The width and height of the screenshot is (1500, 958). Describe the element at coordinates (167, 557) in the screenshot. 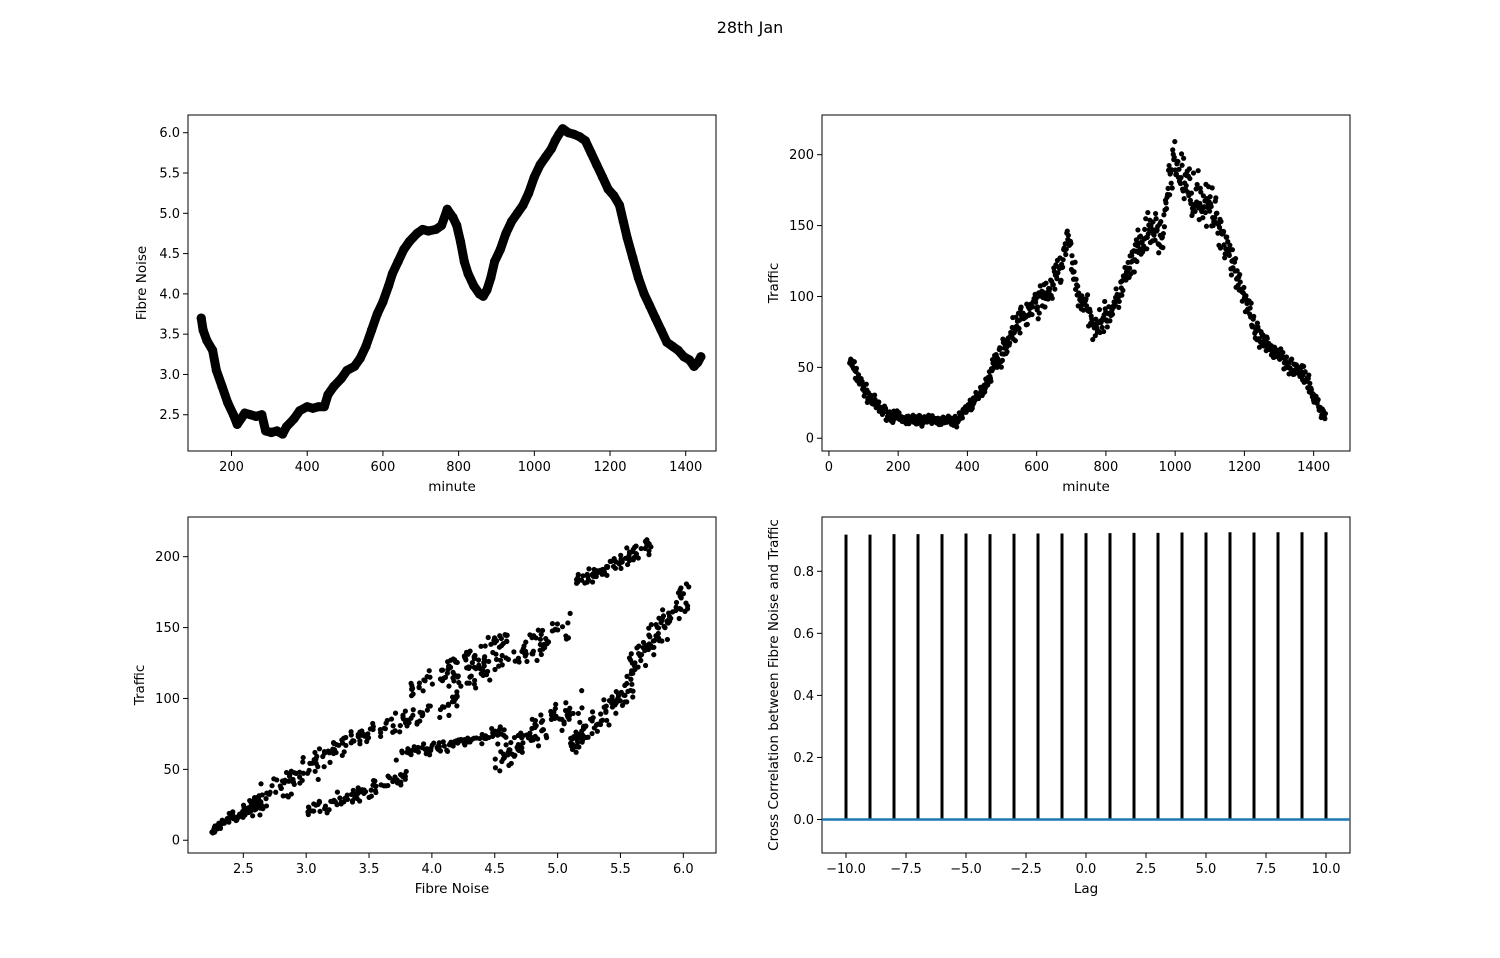

I see `y-tick-label: 200` at that location.